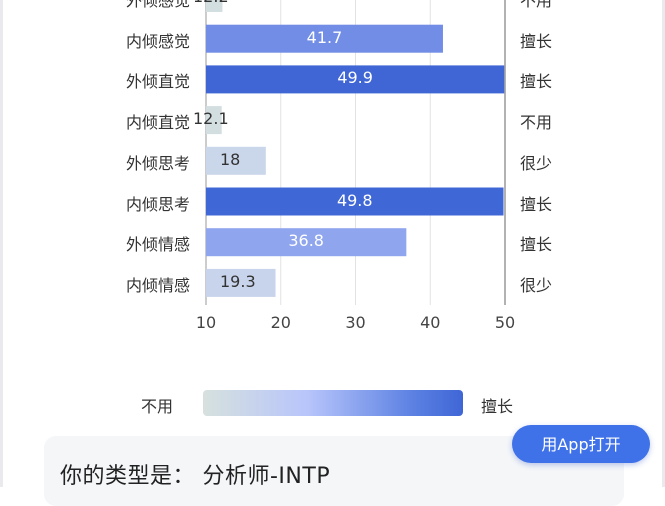  I want to click on right-border, so click(663, 243).